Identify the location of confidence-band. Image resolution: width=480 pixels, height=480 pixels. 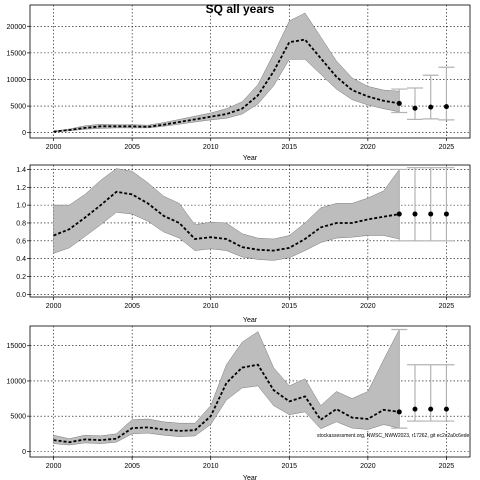
(226, 214).